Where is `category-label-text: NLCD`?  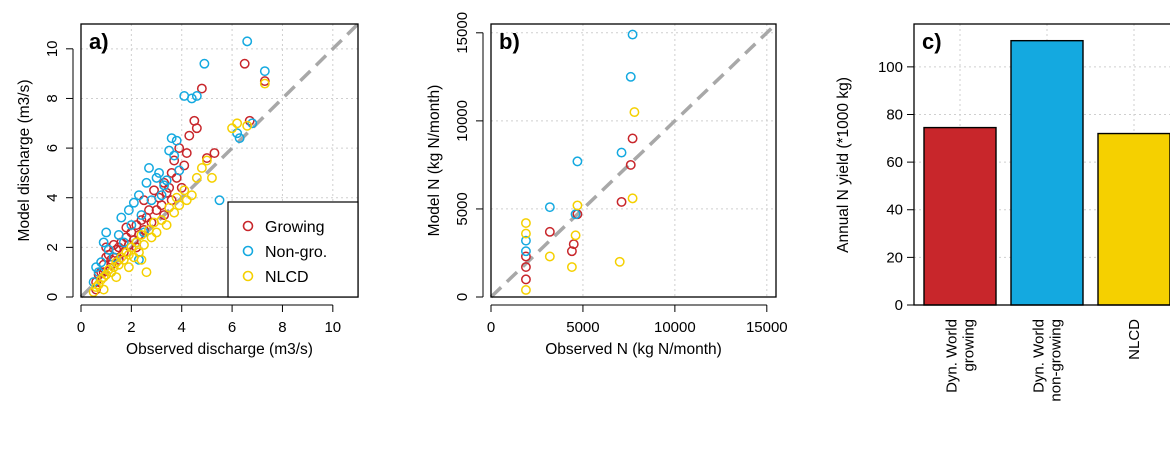
category-label-text: NLCD is located at coordinates (1134, 339).